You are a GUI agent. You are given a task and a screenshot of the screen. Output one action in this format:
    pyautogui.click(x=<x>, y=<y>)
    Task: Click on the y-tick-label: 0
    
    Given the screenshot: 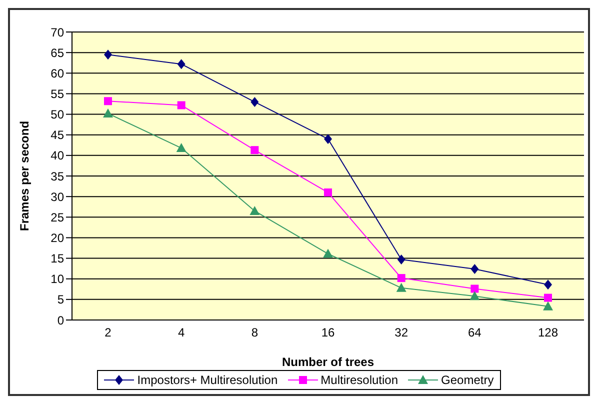 What is the action you would take?
    pyautogui.click(x=60, y=320)
    